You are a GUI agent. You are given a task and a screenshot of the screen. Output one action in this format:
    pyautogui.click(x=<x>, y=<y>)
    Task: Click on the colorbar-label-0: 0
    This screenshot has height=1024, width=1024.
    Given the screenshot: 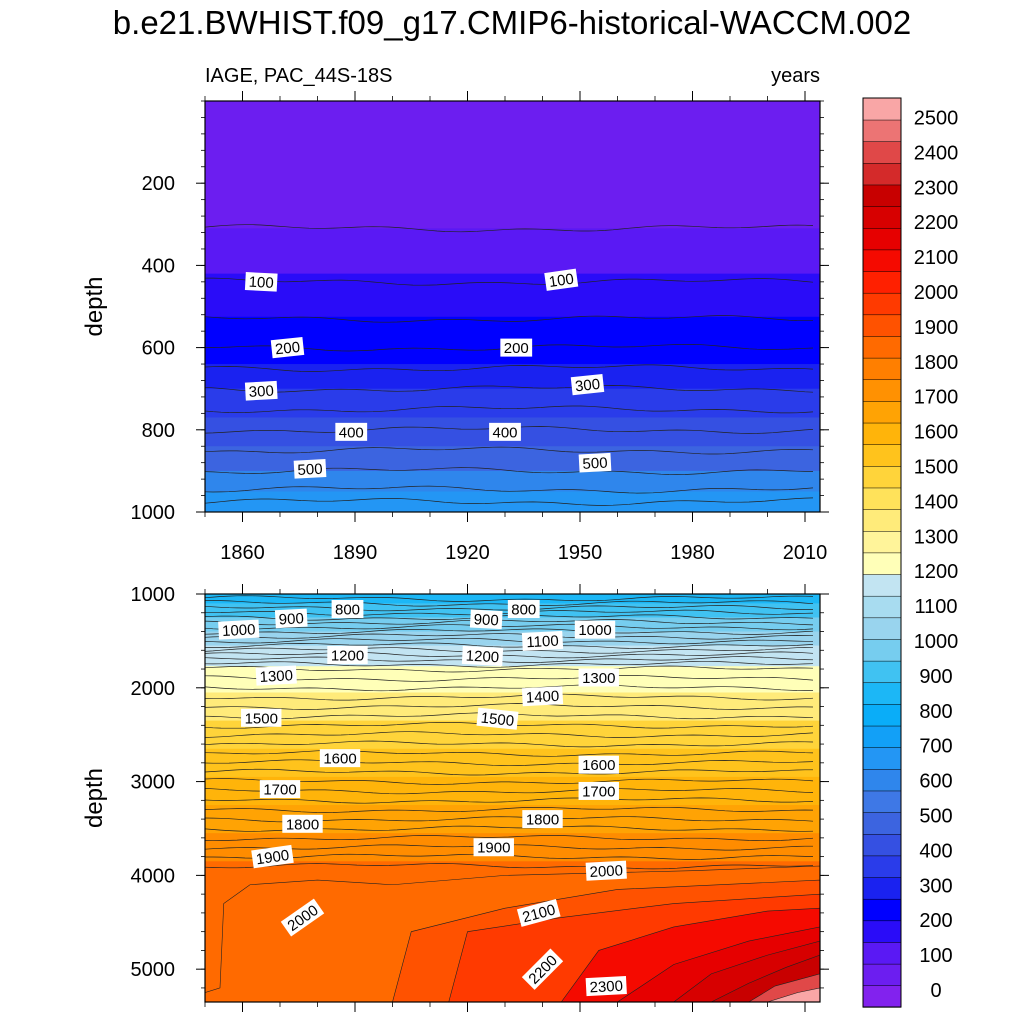 What is the action you would take?
    pyautogui.click(x=935, y=991)
    